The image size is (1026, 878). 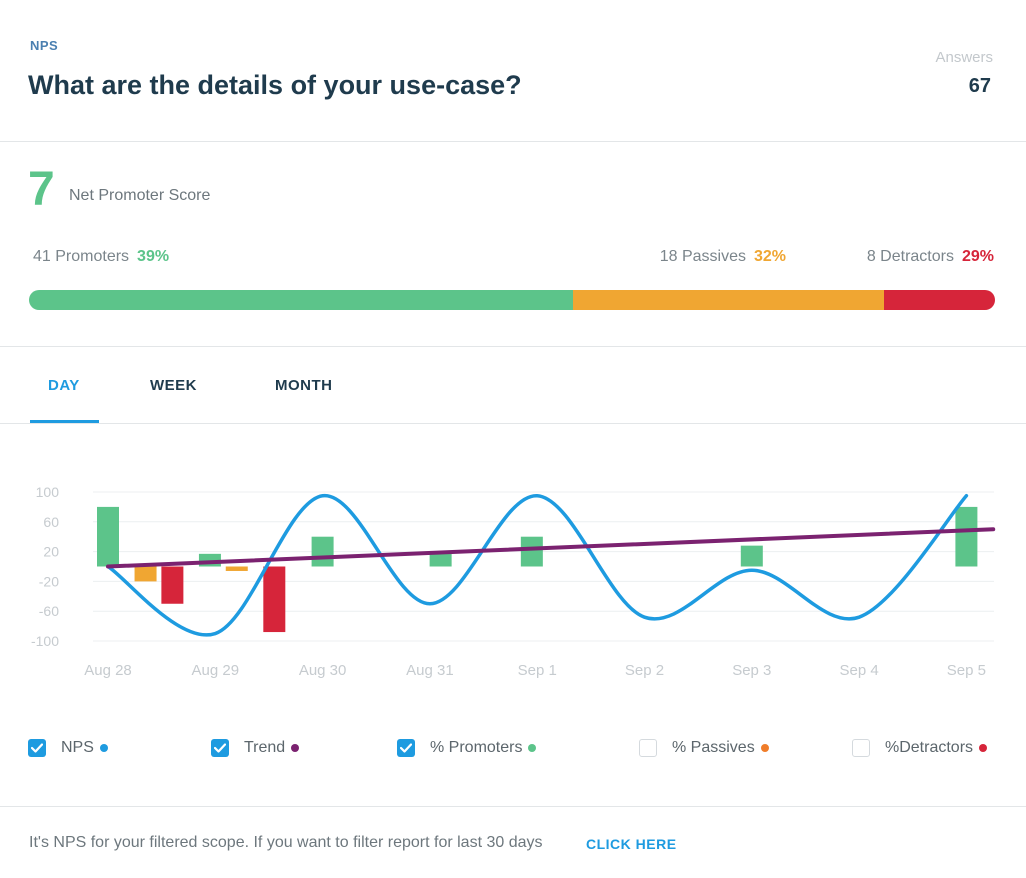 What do you see at coordinates (265, 747) in the screenshot?
I see `legend-trend-label: Trend` at bounding box center [265, 747].